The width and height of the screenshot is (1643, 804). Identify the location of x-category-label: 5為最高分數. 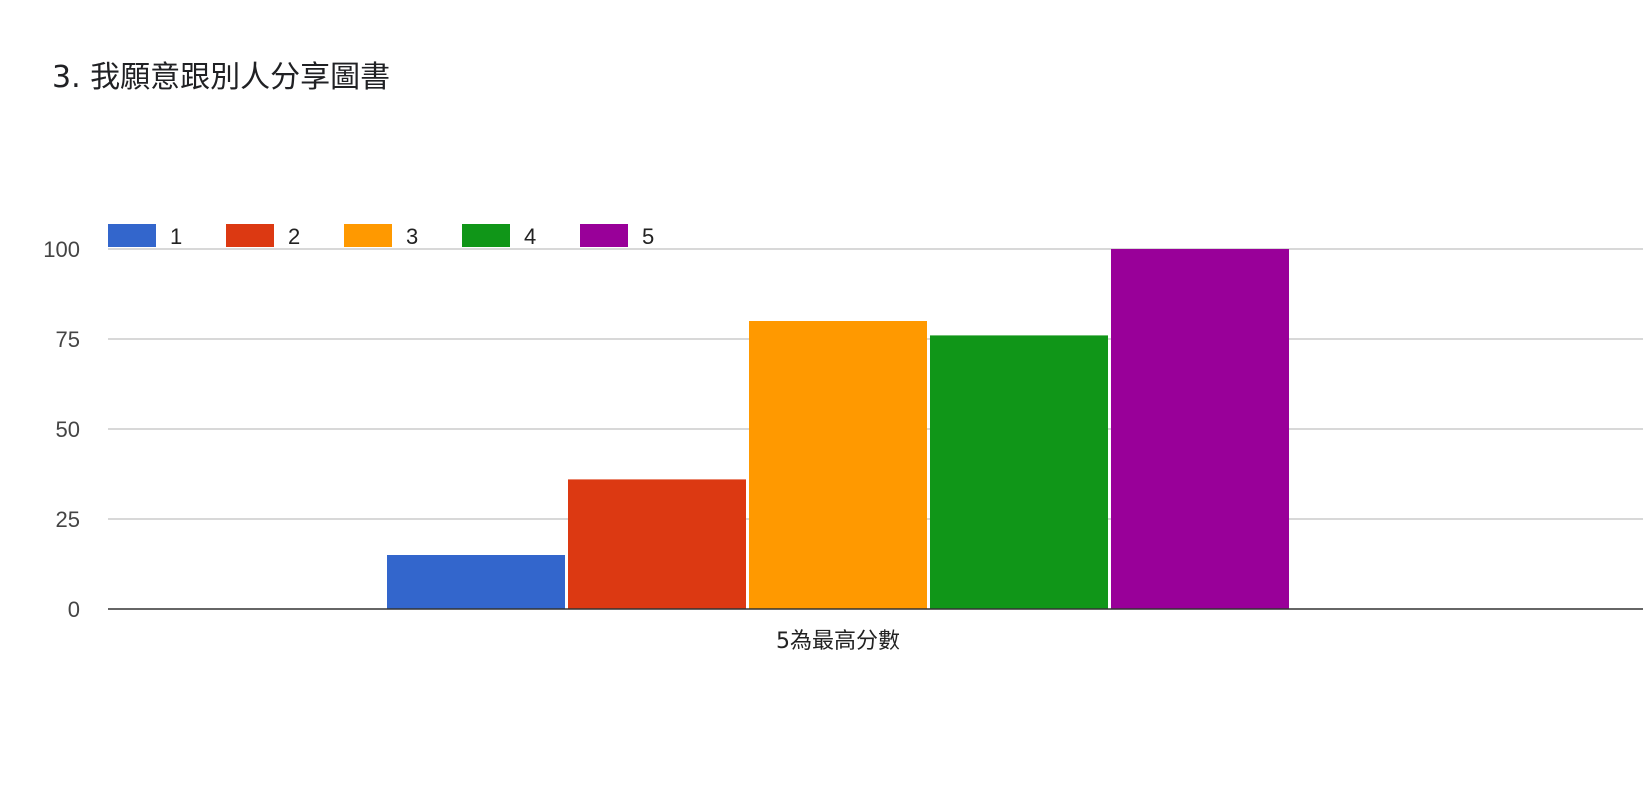
(838, 641).